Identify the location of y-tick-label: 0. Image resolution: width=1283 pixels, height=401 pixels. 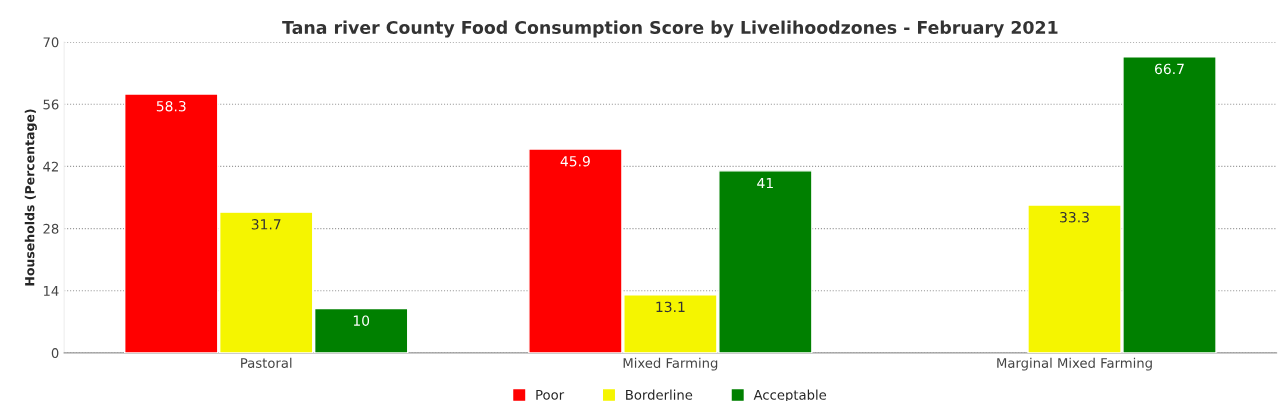
(55, 353).